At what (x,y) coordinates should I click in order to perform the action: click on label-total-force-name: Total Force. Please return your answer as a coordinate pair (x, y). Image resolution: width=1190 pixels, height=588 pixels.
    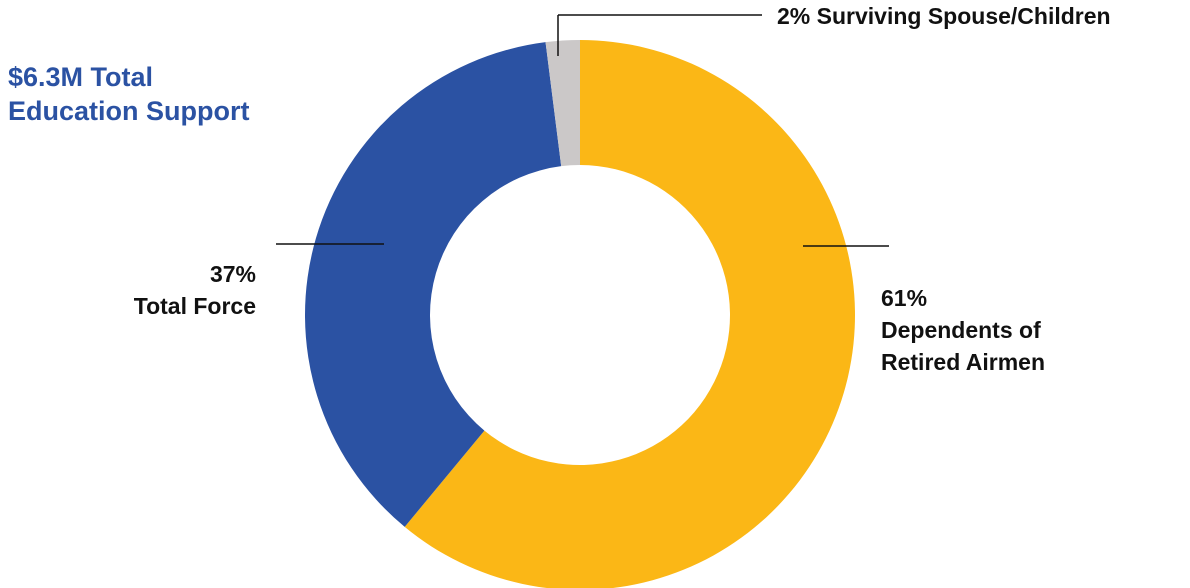
    Looking at the image, I should click on (194, 306).